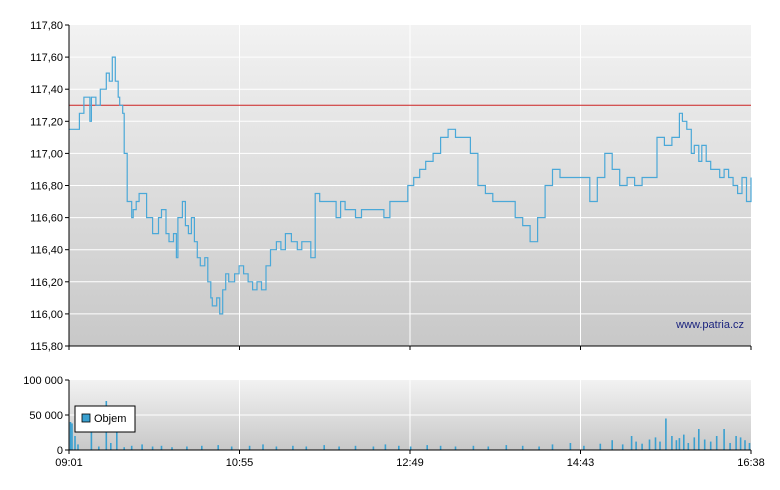 This screenshot has height=490, width=780. Describe the element at coordinates (46, 154) in the screenshot. I see `price-y-tick-label: 117,00` at that location.